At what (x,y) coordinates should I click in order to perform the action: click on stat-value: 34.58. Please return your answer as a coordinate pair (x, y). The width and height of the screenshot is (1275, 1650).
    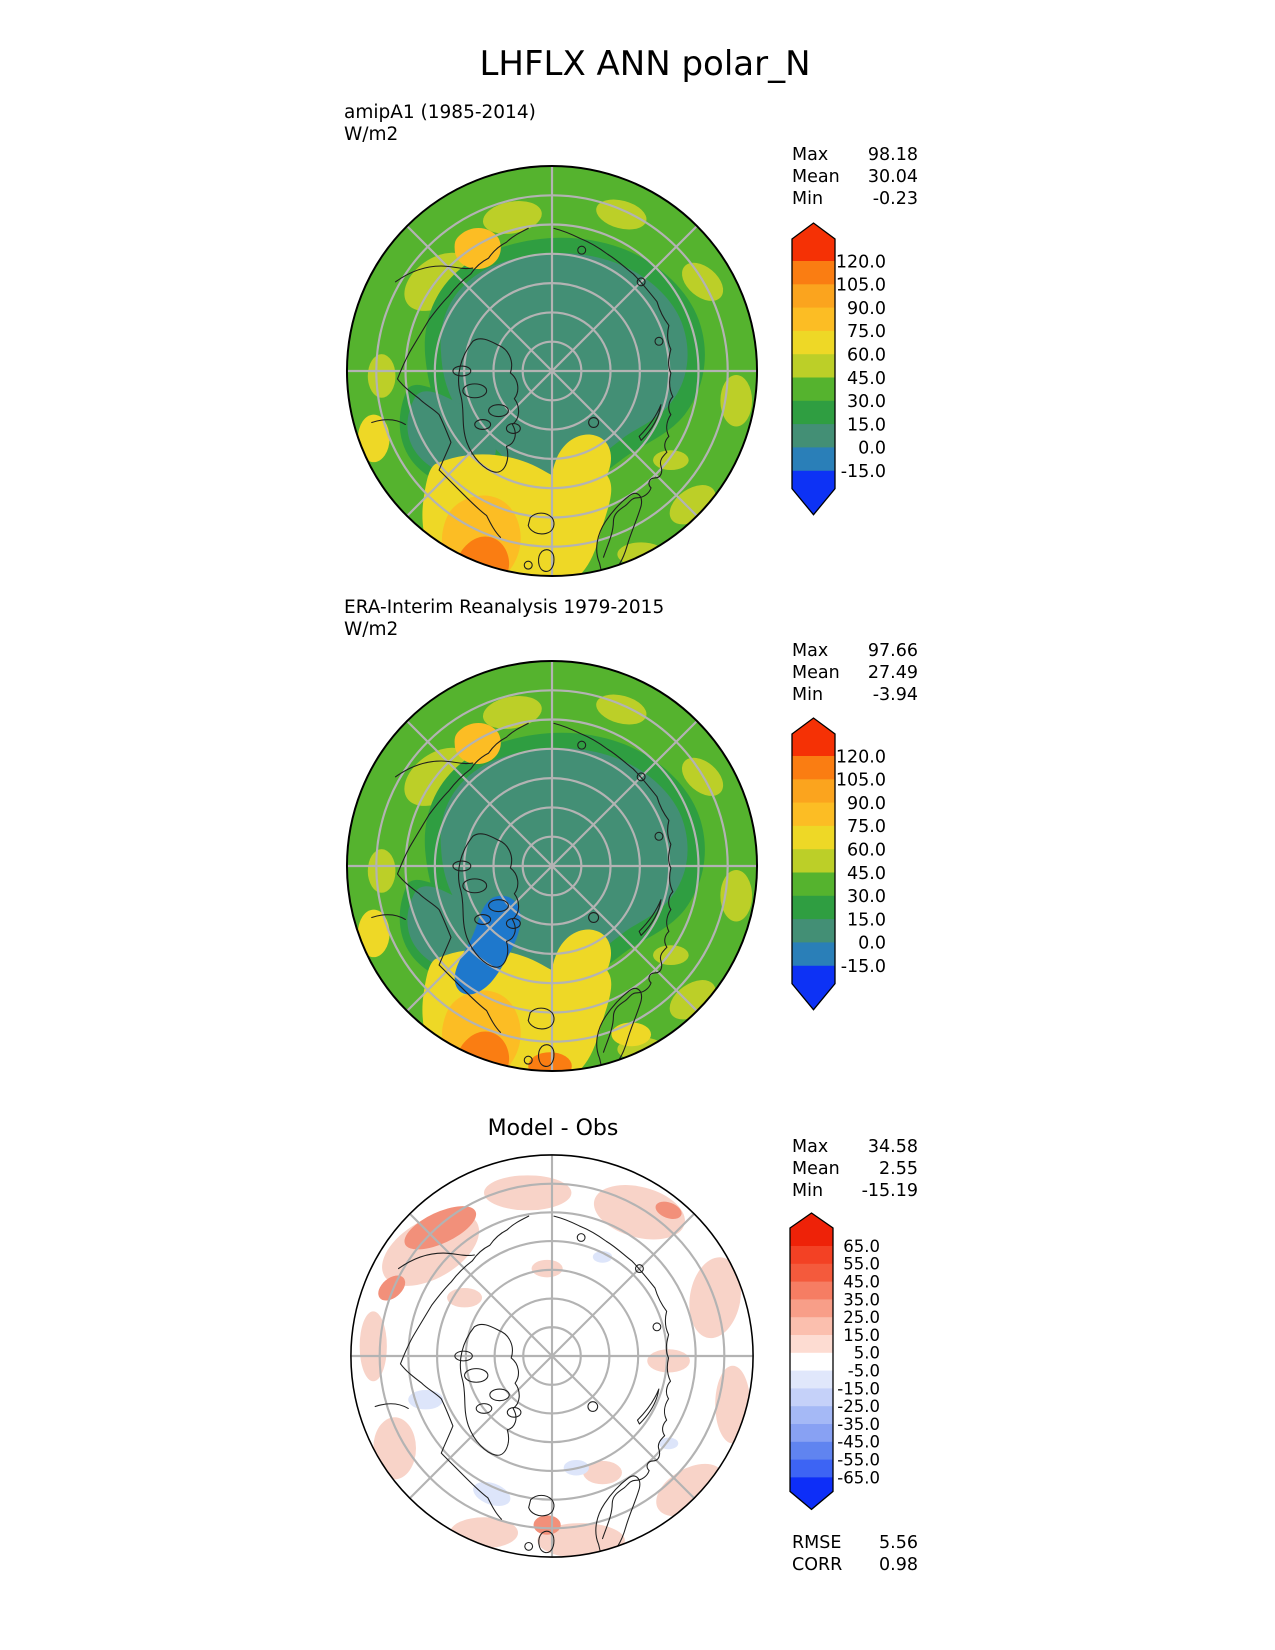
    Looking at the image, I should click on (892, 1147).